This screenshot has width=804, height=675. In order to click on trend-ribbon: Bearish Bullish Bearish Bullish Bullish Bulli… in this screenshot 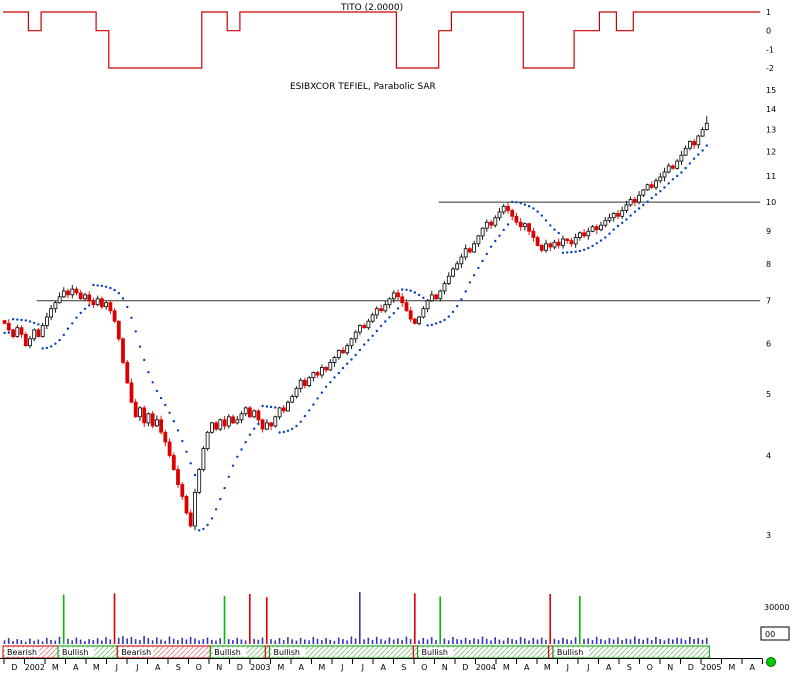, I will do `click(356, 652)`.